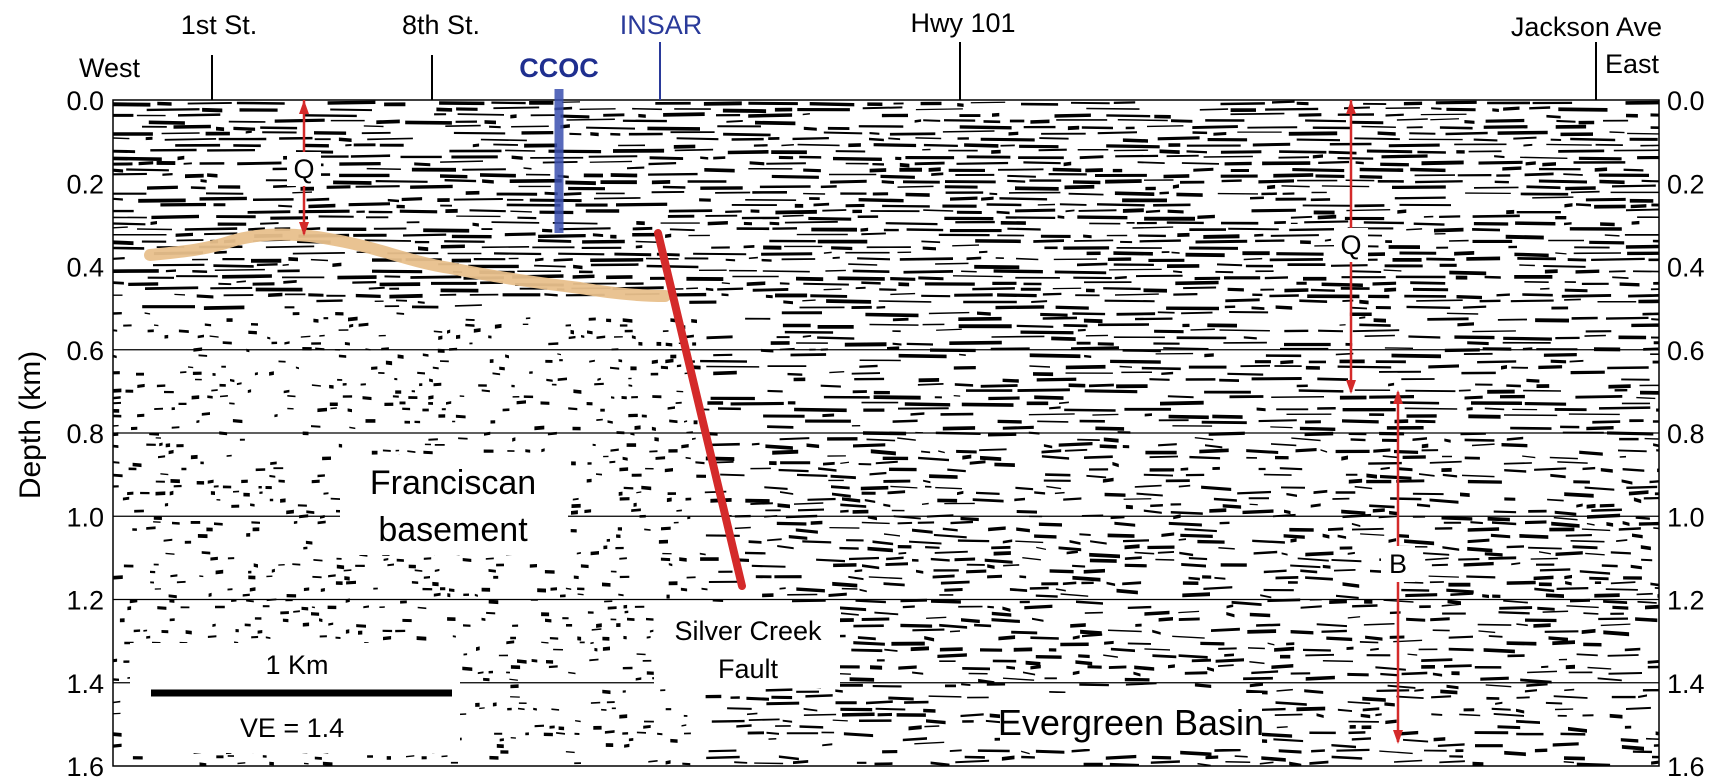  Describe the element at coordinates (295, 698) in the screenshot. I see `scale-bar-box` at that location.